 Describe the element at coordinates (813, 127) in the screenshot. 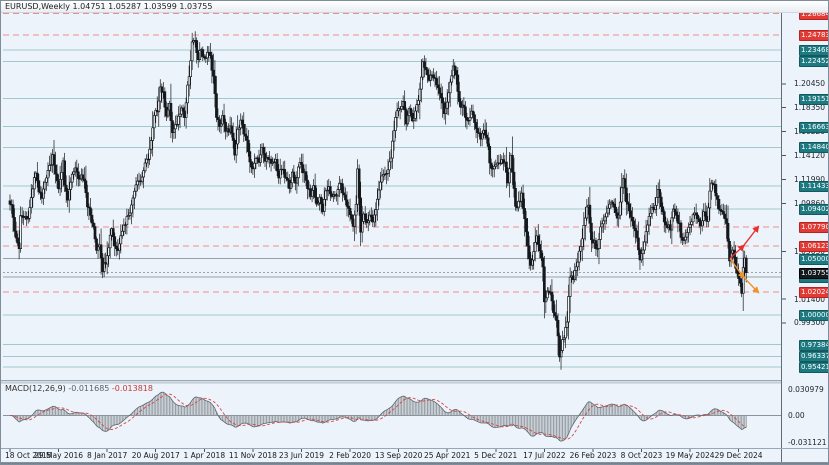

I see `support-price-badge: 1.16663` at that location.